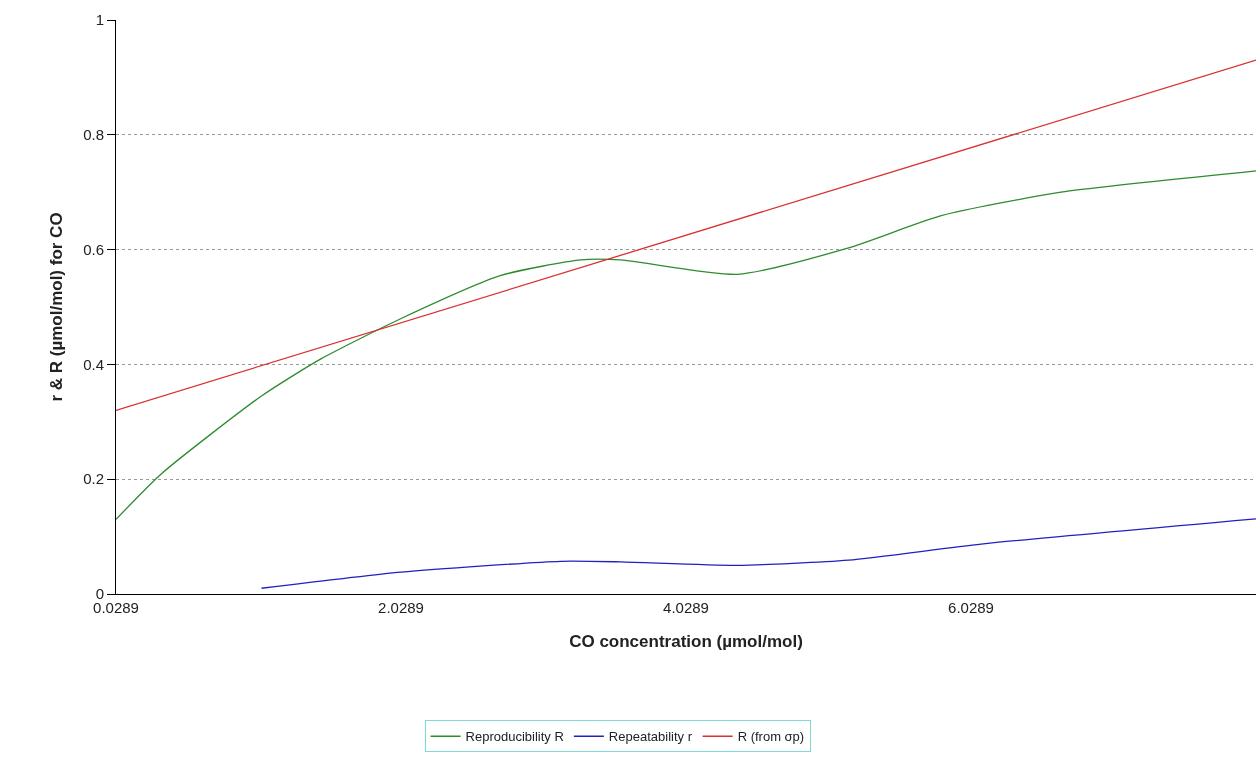 The width and height of the screenshot is (1260, 761). I want to click on line-series, so click(758, 553).